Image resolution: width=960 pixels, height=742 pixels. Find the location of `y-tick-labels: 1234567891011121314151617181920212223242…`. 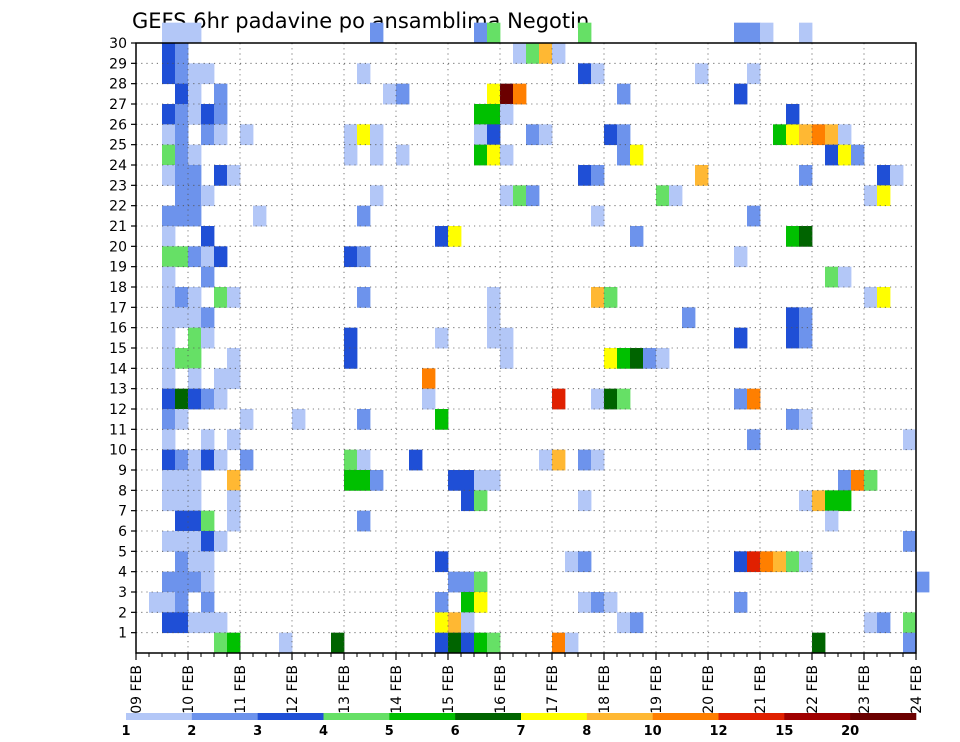

y-tick-labels: 1234567891011121314151617181920212223242… is located at coordinates (118, 339).